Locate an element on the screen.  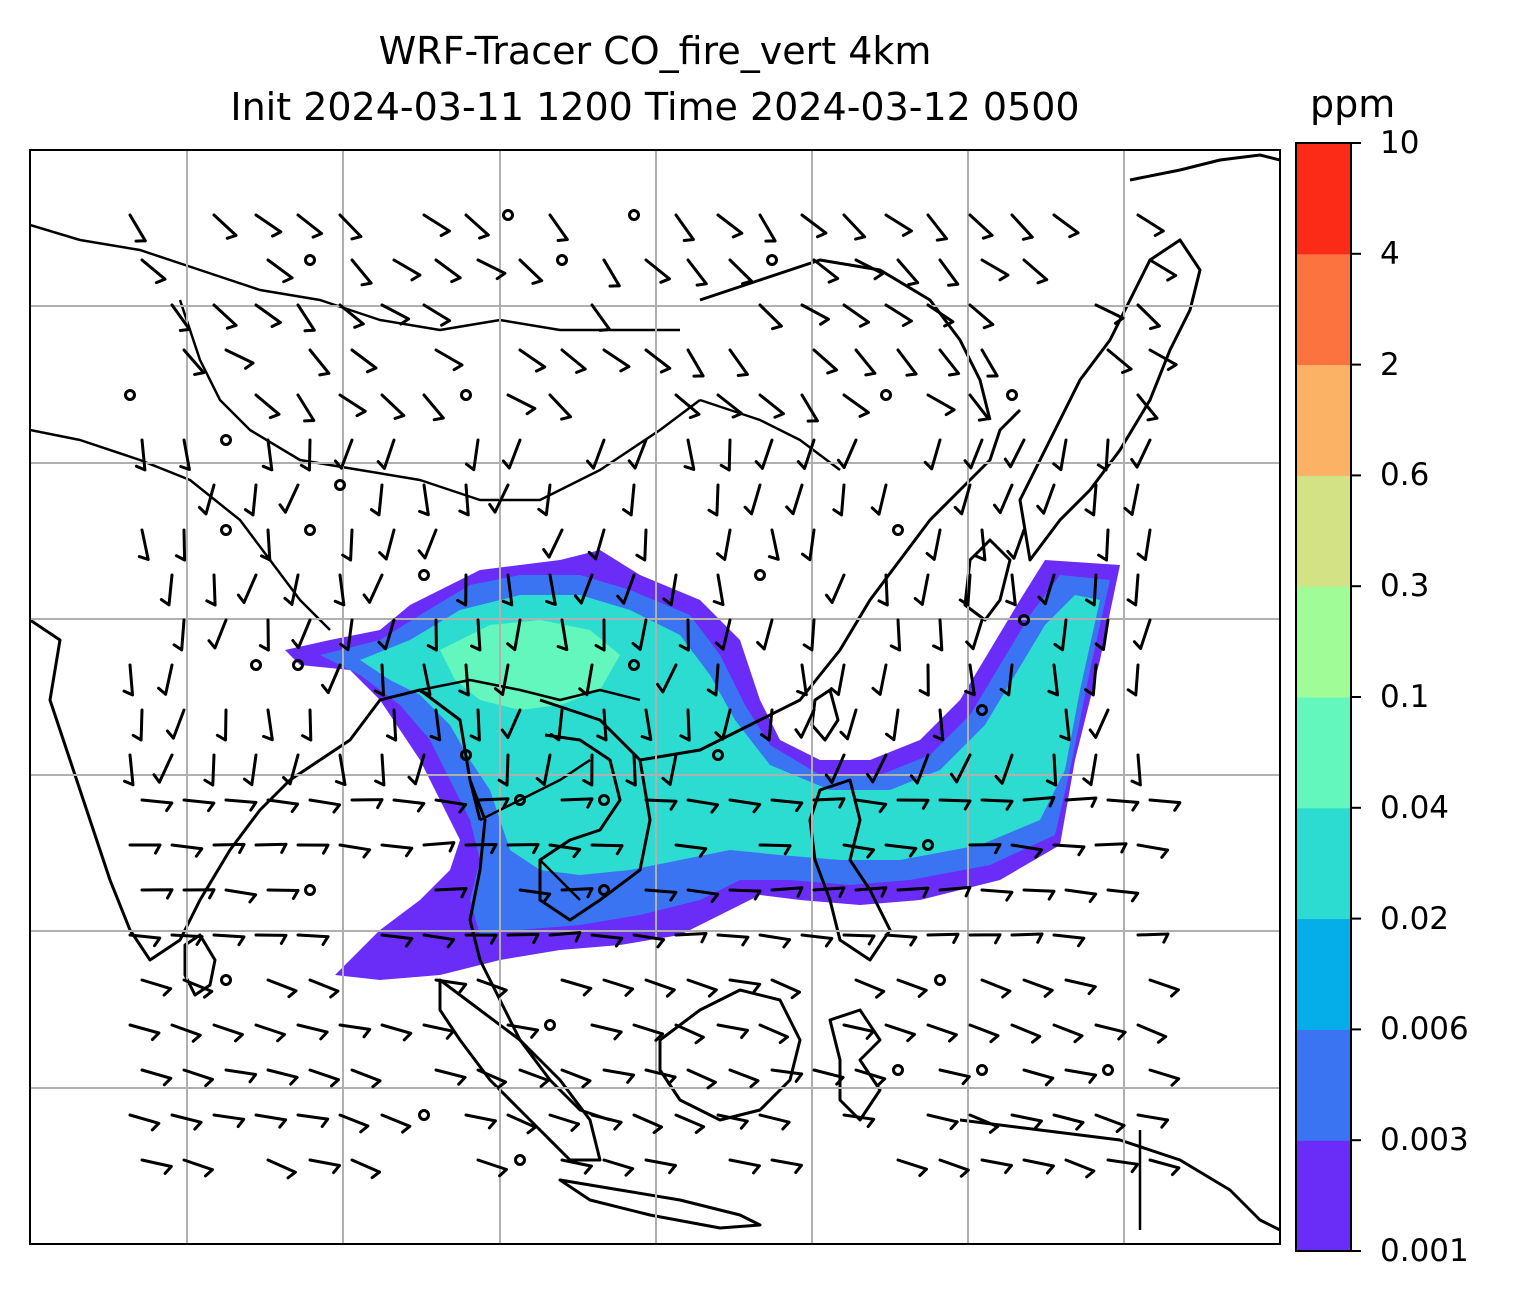
colorbar-tick-label: 0.02 is located at coordinates (1415, 918).